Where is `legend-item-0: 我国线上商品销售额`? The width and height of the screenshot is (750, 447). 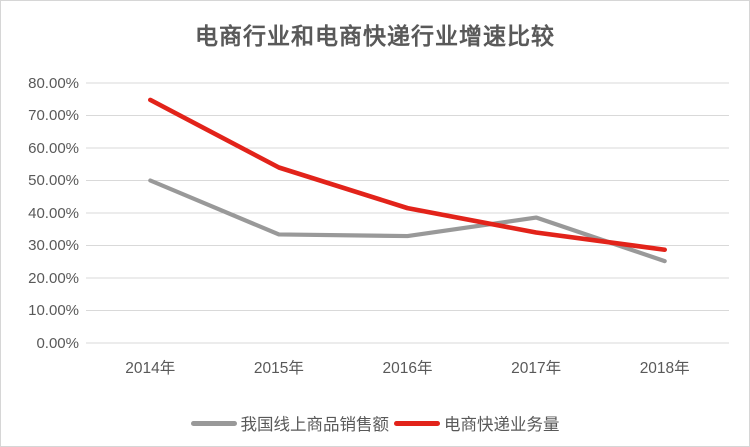 legend-item-0: 我国线上商品销售额 is located at coordinates (290, 423).